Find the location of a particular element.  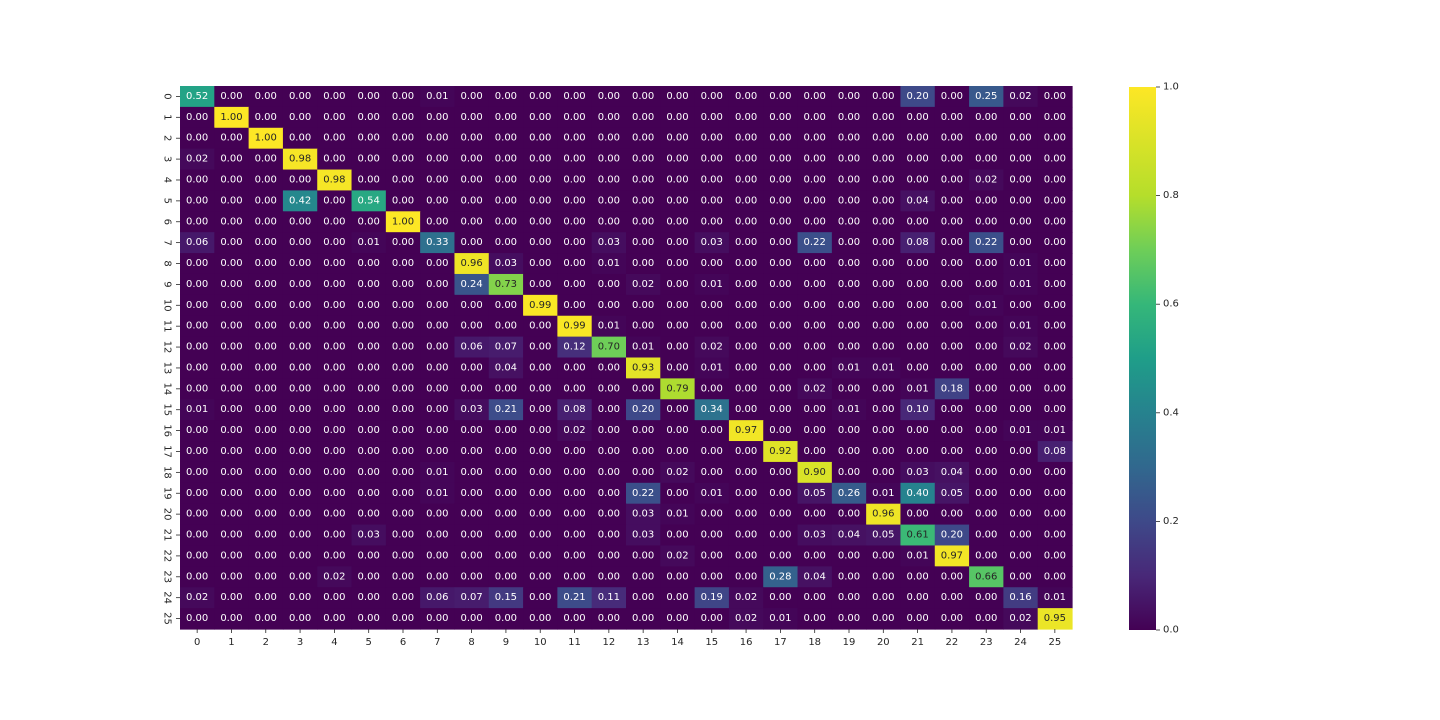

heatmap-cell-r22-c0 is located at coordinates (197, 556).